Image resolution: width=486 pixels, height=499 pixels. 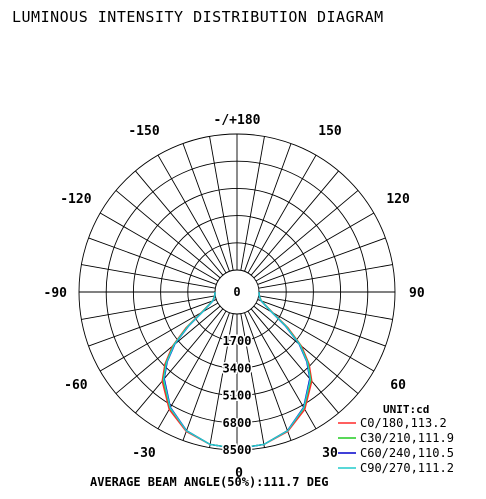 I want to click on angle-label: 90, so click(x=417, y=293).